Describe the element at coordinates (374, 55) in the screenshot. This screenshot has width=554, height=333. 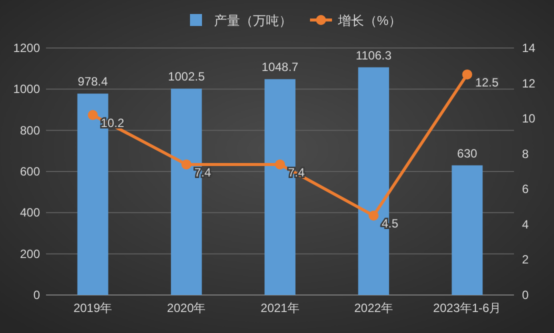
I see `data-label: 1106.3` at that location.